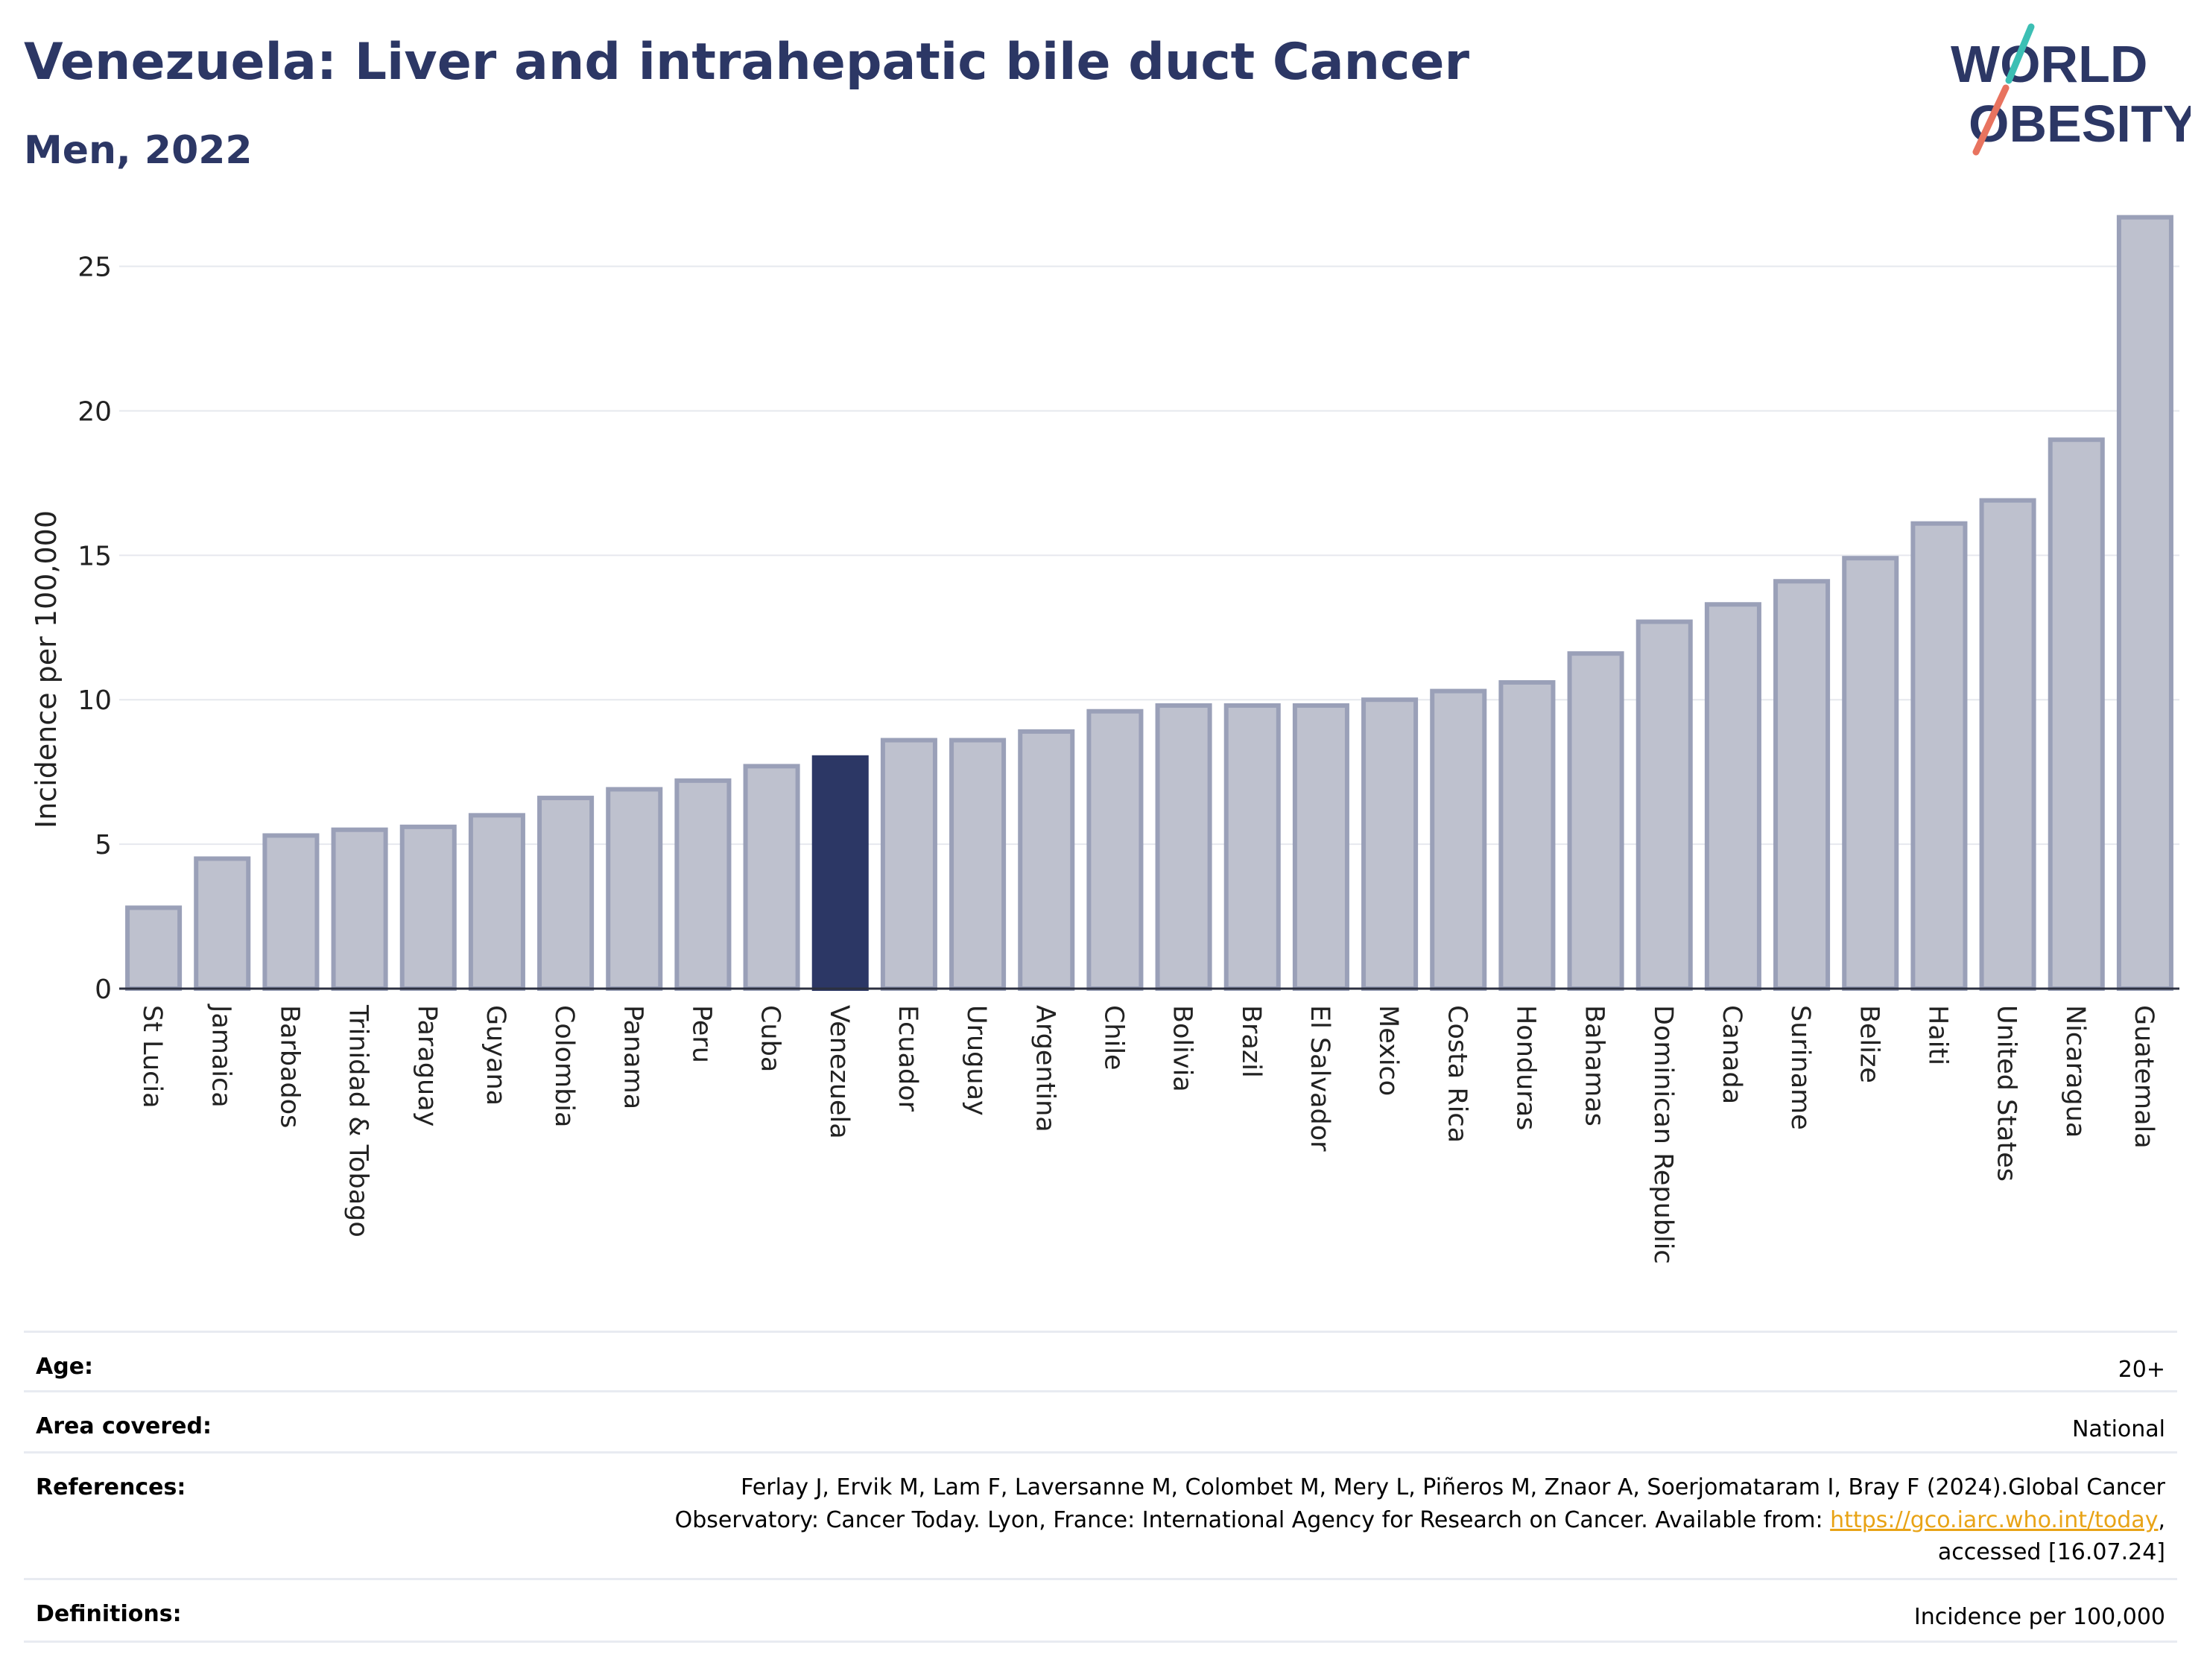  I want to click on bar-st-lucia, so click(154, 948).